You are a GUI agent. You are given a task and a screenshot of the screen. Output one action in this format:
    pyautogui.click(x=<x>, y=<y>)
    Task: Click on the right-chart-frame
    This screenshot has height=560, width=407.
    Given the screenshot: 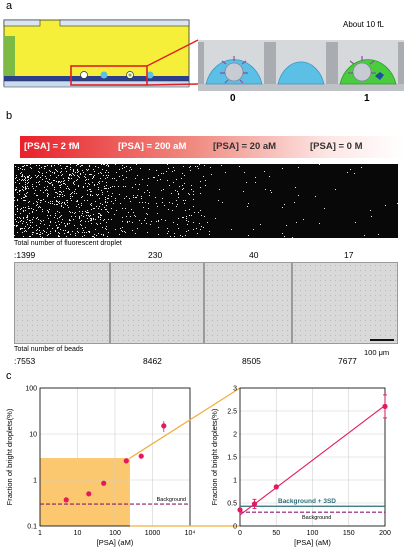 What is the action you would take?
    pyautogui.click(x=312, y=457)
    